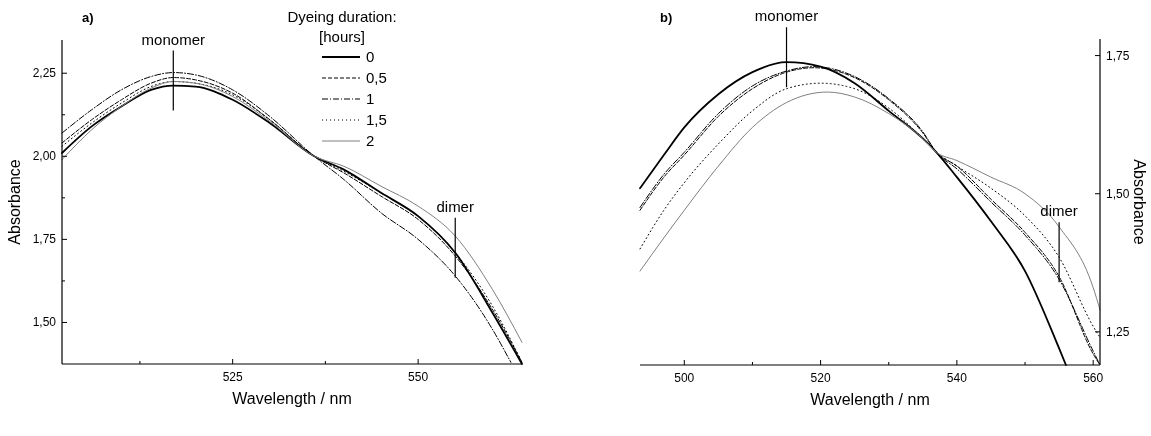  What do you see at coordinates (376, 77) in the screenshot?
I see `legend-label: 0,5` at bounding box center [376, 77].